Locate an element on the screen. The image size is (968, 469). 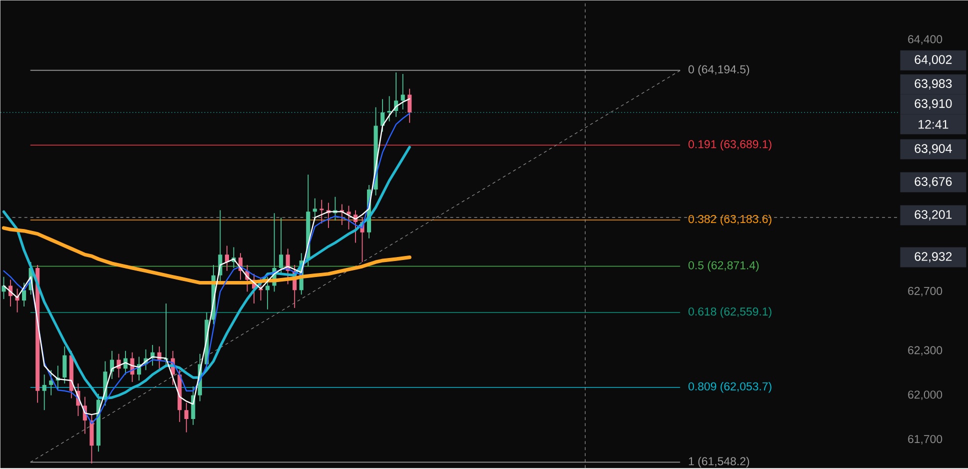
y-tick-label: 62,700 is located at coordinates (925, 292).